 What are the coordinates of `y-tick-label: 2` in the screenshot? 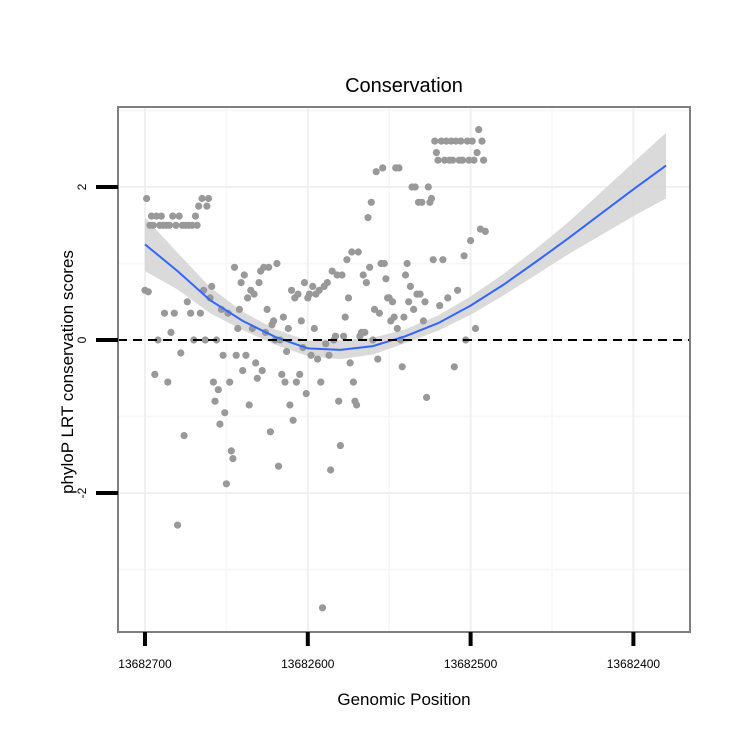 It's located at (82, 186).